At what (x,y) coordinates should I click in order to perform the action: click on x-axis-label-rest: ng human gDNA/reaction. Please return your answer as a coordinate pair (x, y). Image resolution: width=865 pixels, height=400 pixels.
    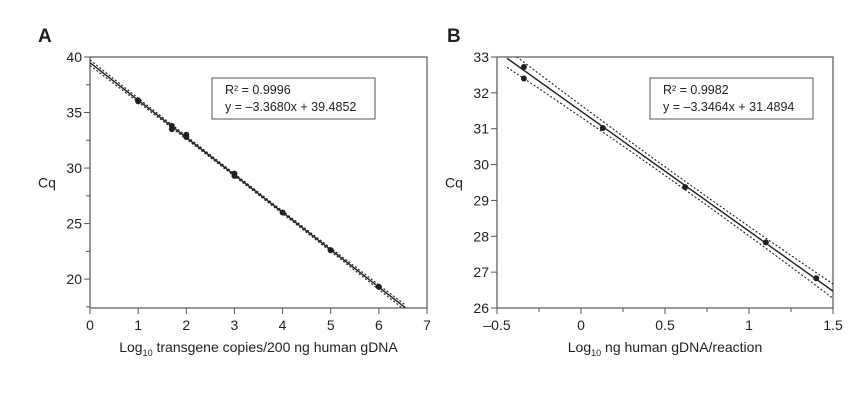
    Looking at the image, I should click on (681, 347).